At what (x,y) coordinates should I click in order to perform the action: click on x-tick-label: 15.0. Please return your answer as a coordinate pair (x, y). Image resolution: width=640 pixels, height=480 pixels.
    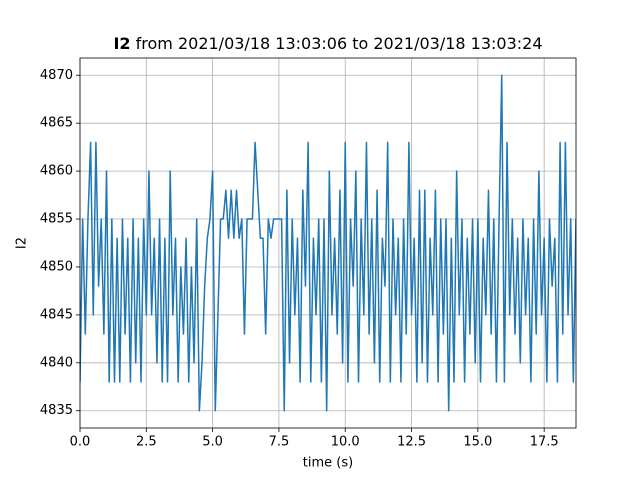
    Looking at the image, I should click on (477, 442).